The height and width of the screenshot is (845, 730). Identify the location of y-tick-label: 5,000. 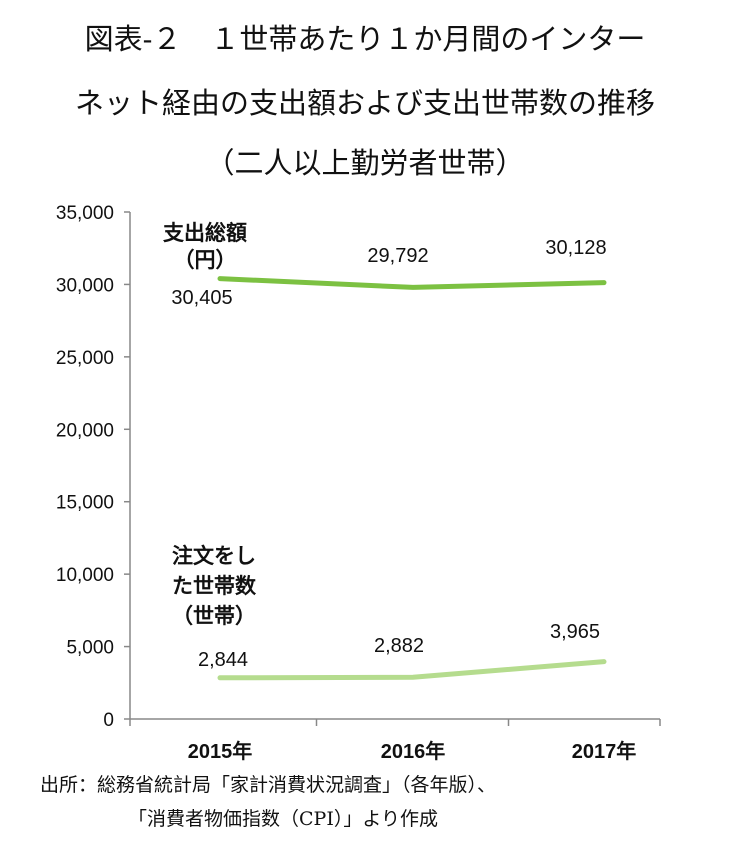
(90, 648).